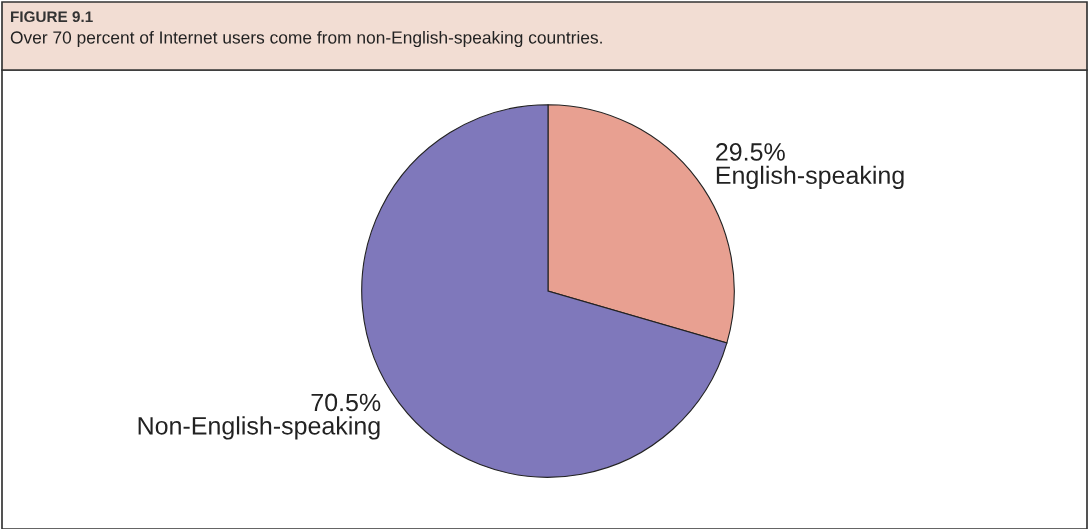 This screenshot has height=529, width=1089. I want to click on chart-subtitle: Over 70 percent of Internet users come from non-English-speaking countries., so click(306, 39).